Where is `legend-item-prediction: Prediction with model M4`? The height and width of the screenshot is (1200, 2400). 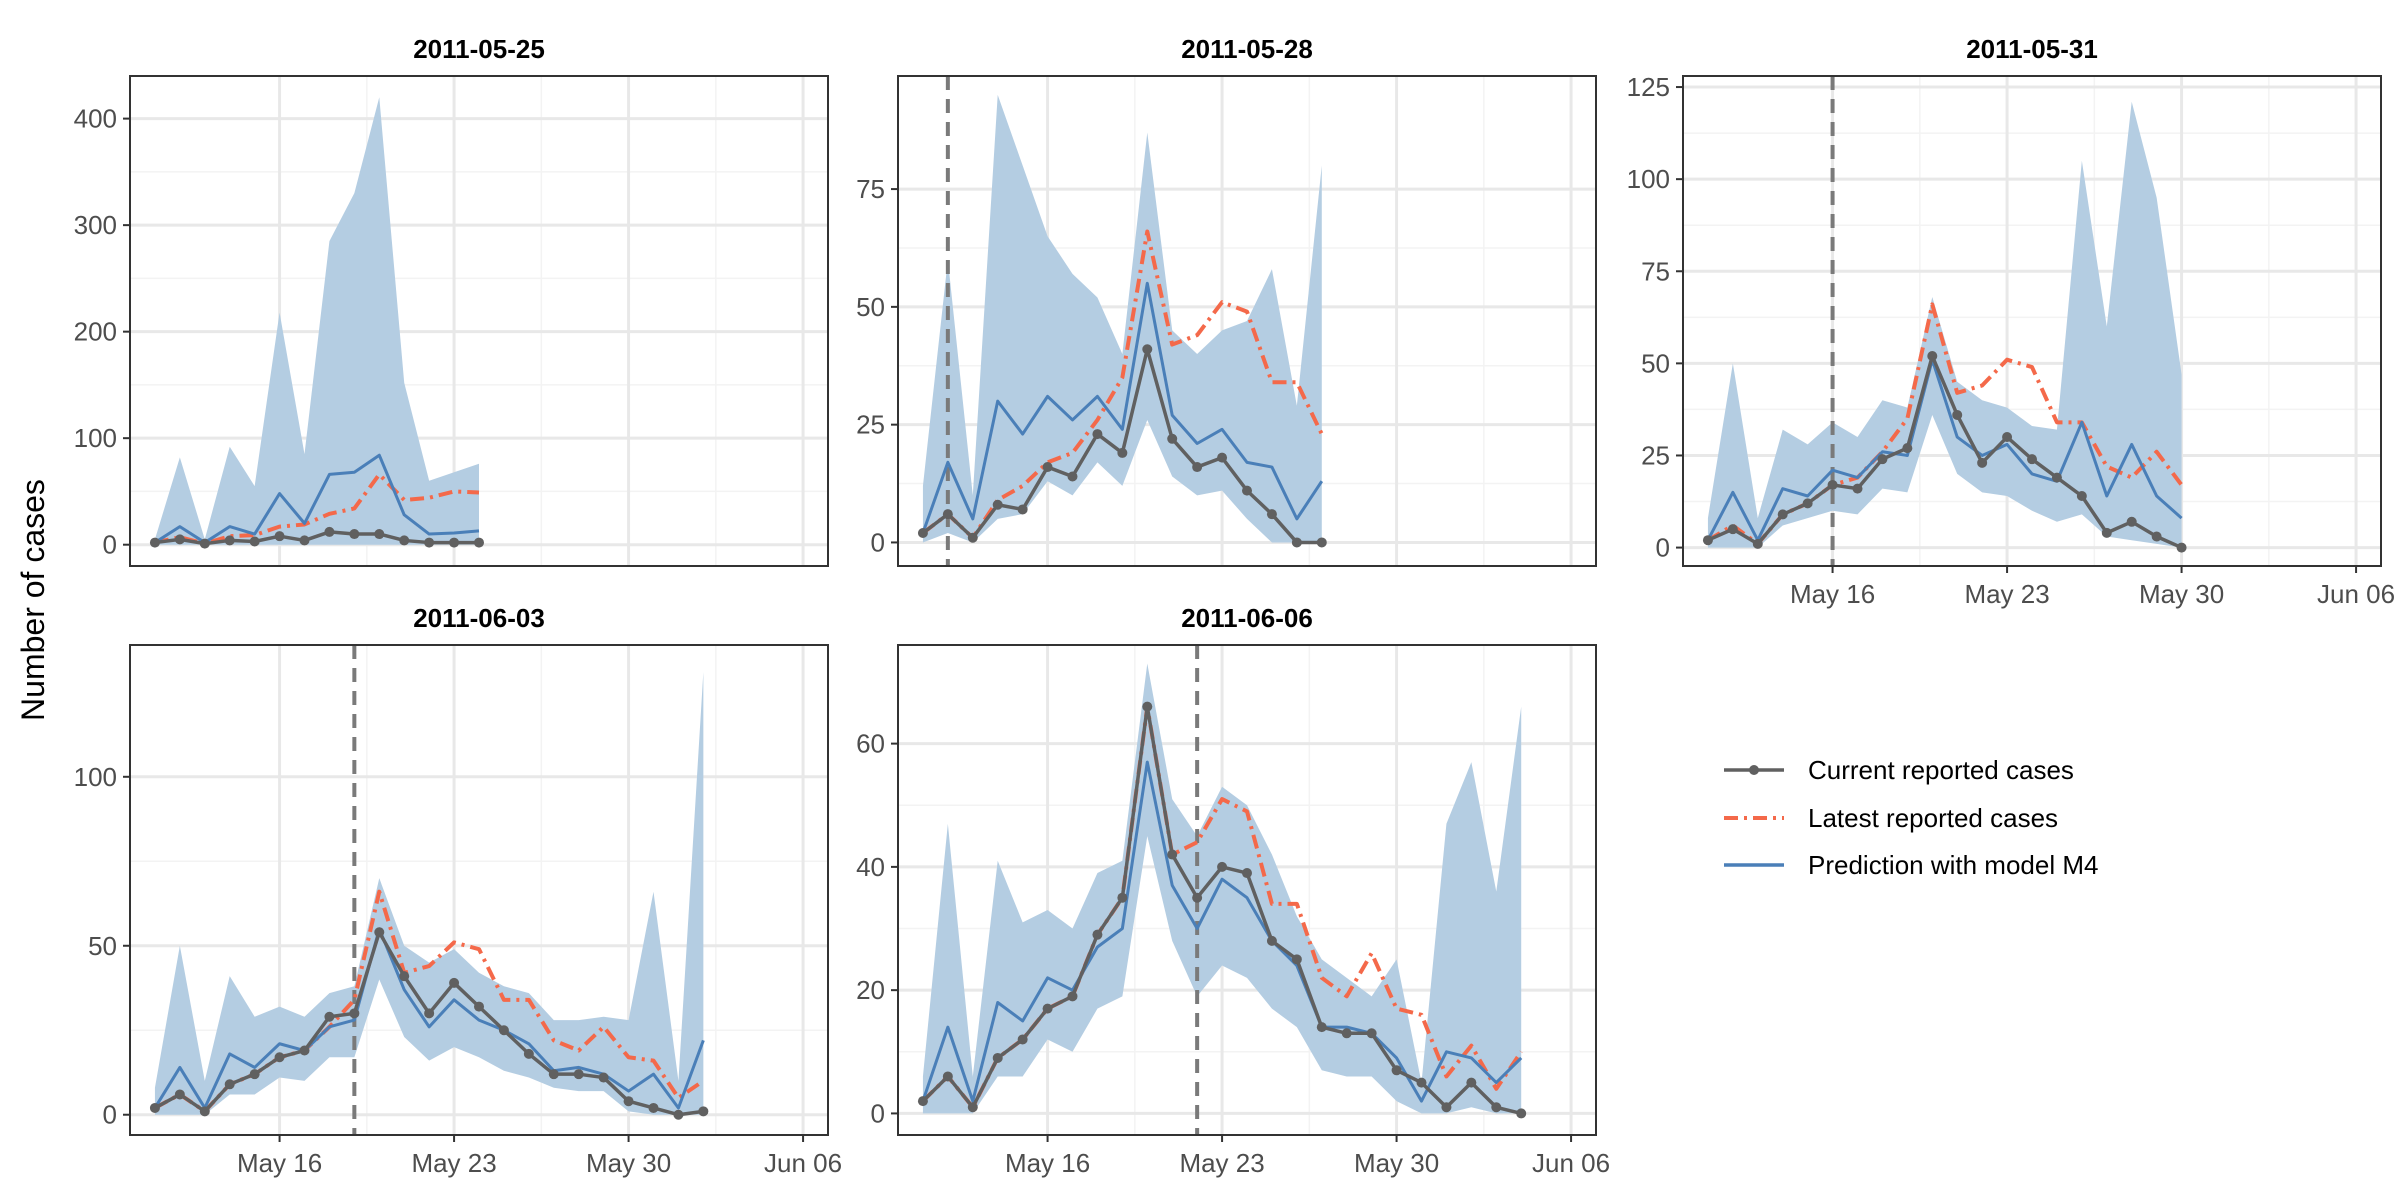 legend-item-prediction: Prediction with model M4 is located at coordinates (1911, 865).